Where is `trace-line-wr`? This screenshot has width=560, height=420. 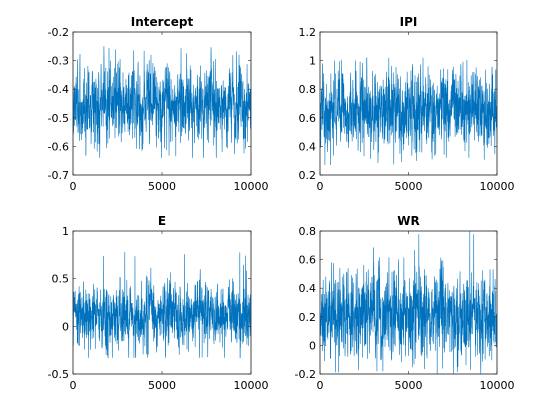
trace-line-wr is located at coordinates (408, 302).